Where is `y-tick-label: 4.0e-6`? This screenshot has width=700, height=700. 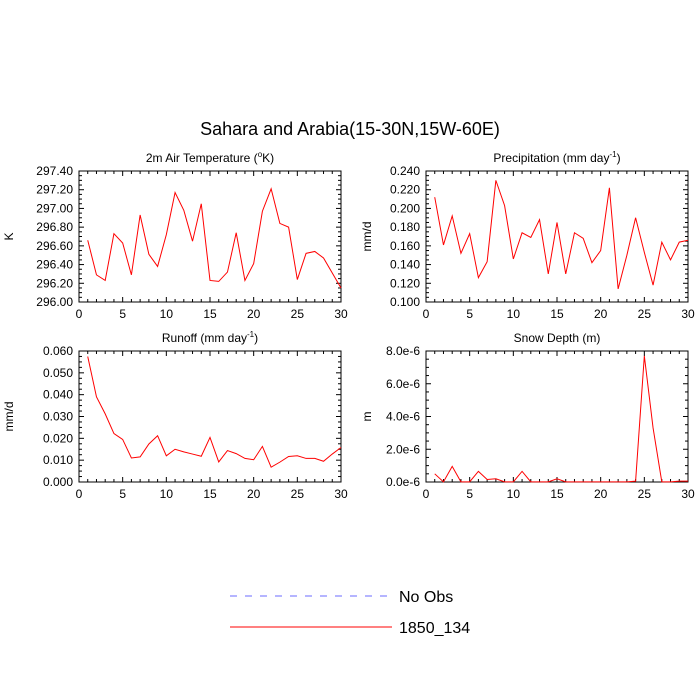
y-tick-label: 4.0e-6 is located at coordinates (403, 417).